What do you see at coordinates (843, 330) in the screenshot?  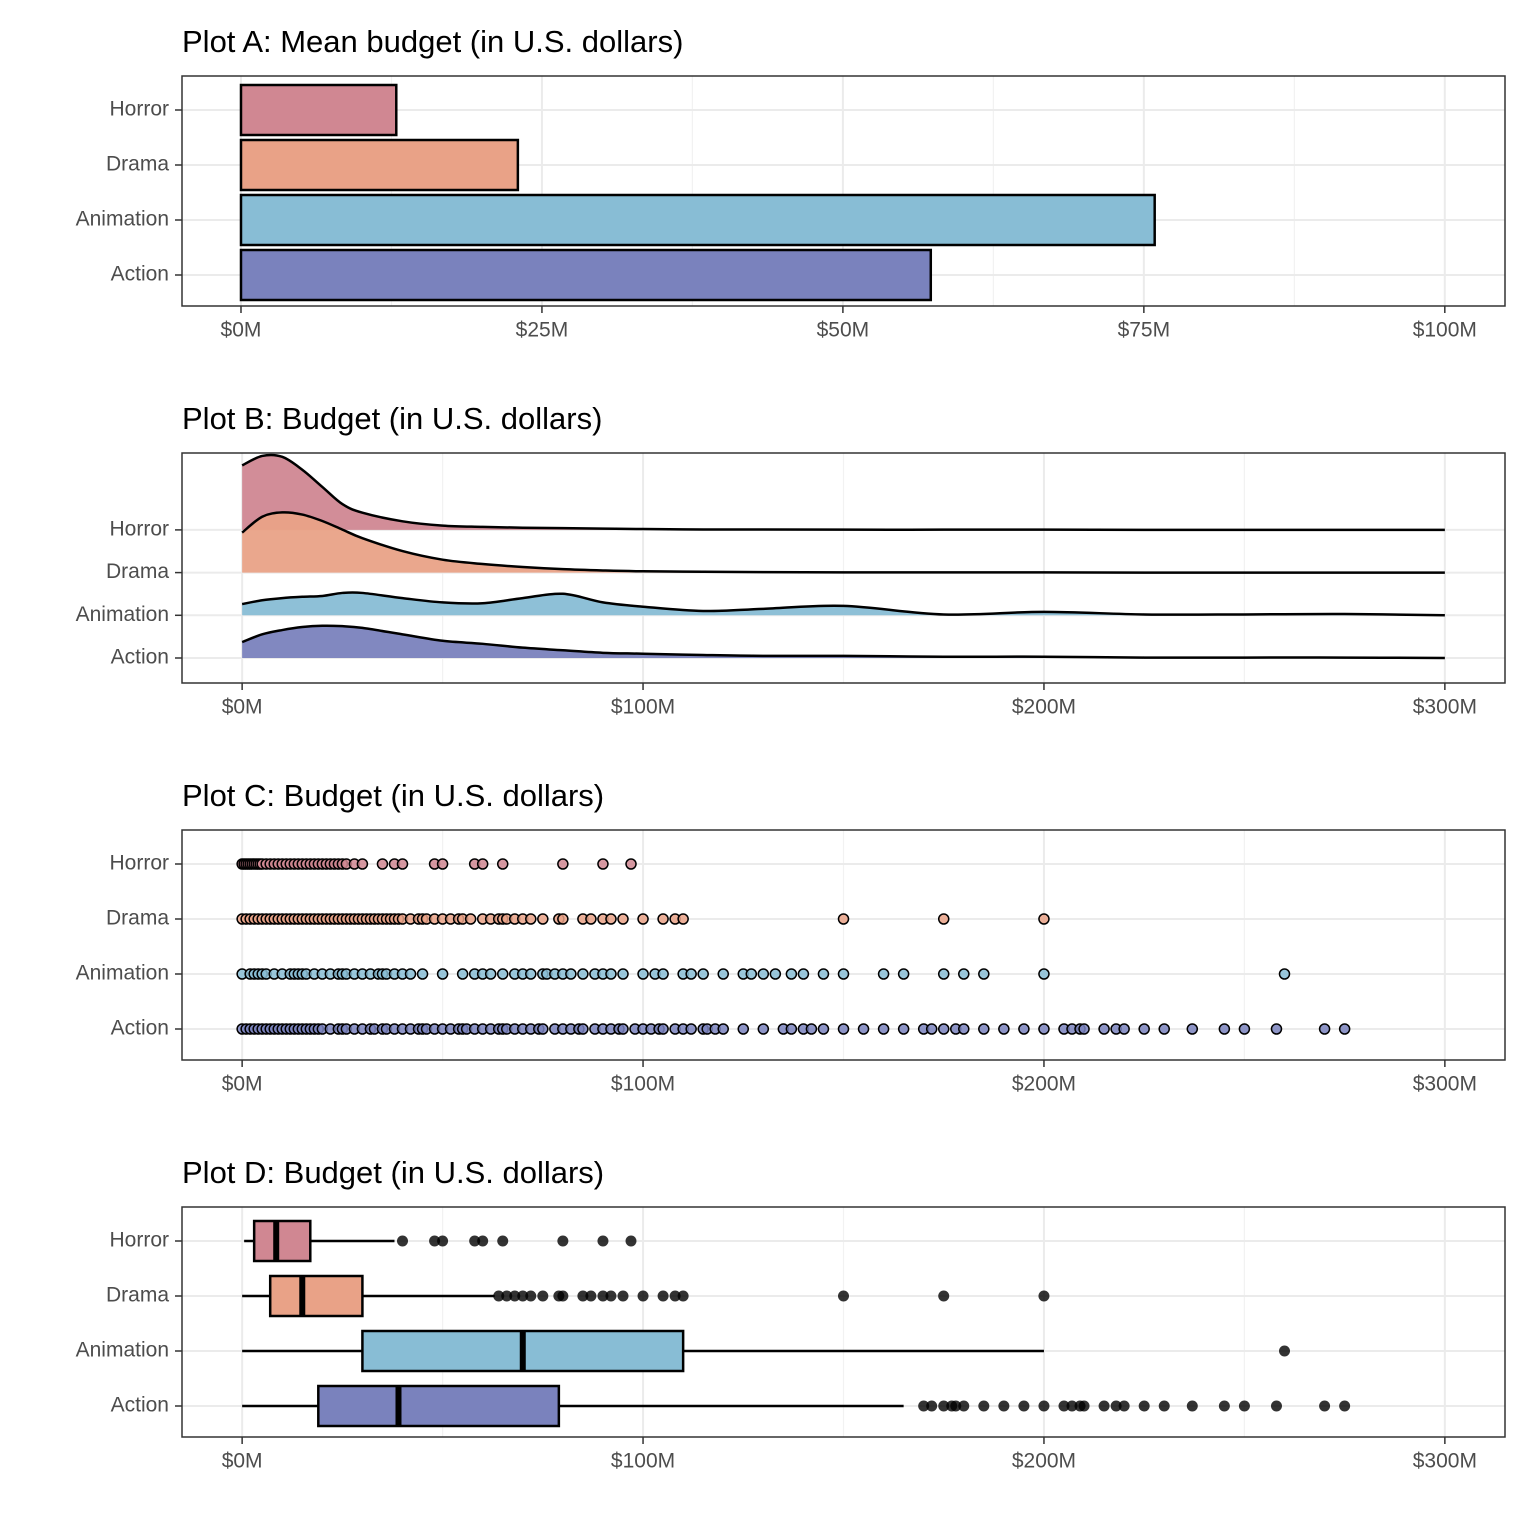 I see `x-tick-label: $50M` at bounding box center [843, 330].